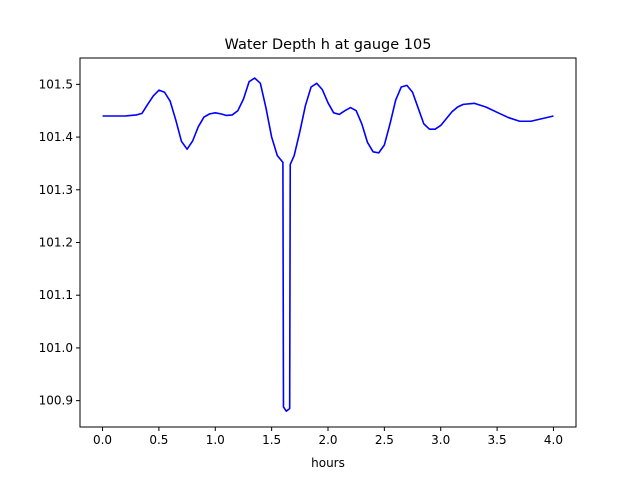 The width and height of the screenshot is (640, 480). I want to click on x-tick-label: 3.0, so click(440, 440).